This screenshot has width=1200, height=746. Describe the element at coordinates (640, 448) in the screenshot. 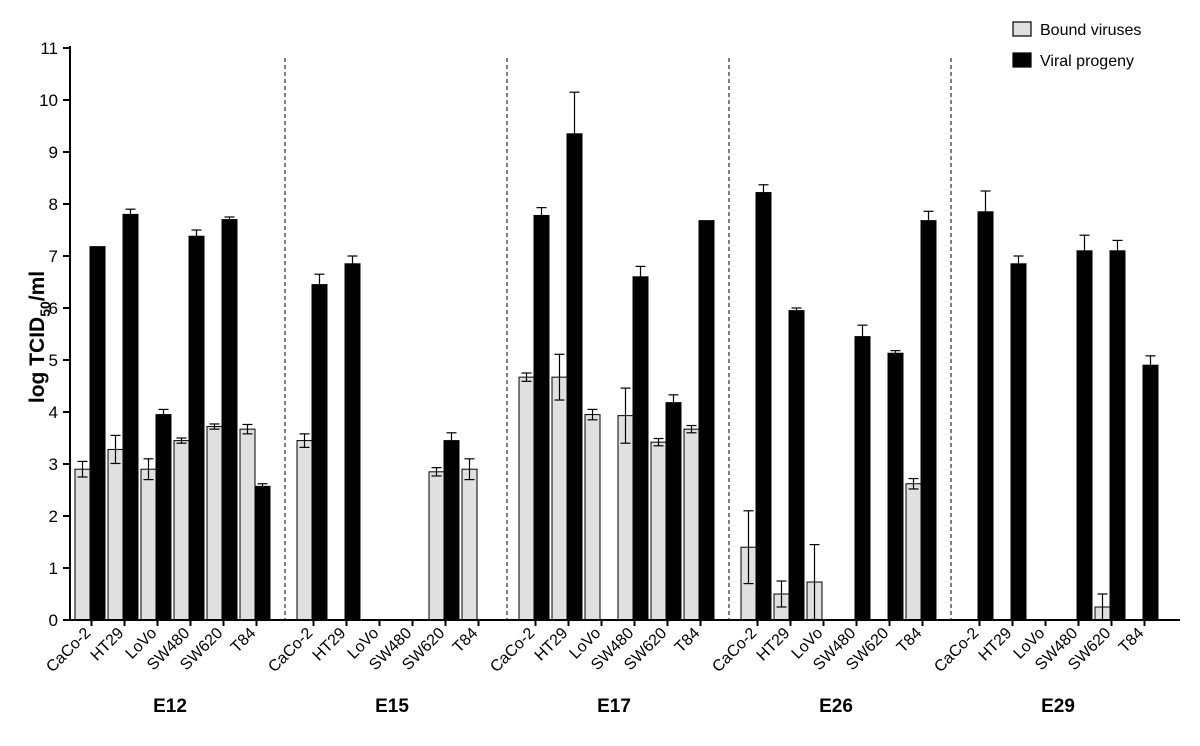

I see `bar-progeny-E17-SW480` at that location.